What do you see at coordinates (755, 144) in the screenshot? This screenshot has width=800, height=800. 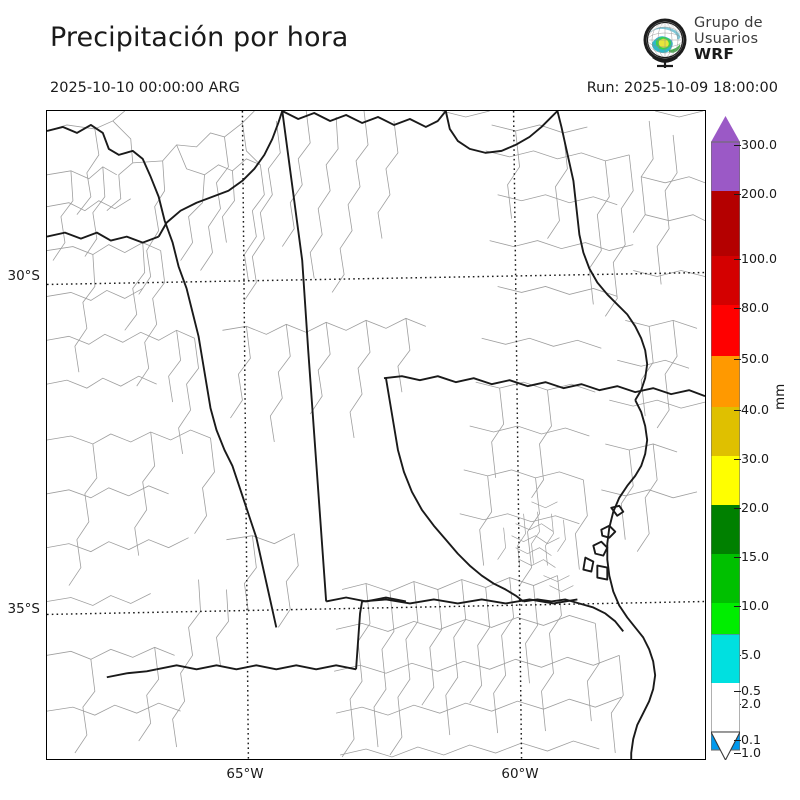 I see `colorbar-tick-300: 300.0` at bounding box center [755, 144].